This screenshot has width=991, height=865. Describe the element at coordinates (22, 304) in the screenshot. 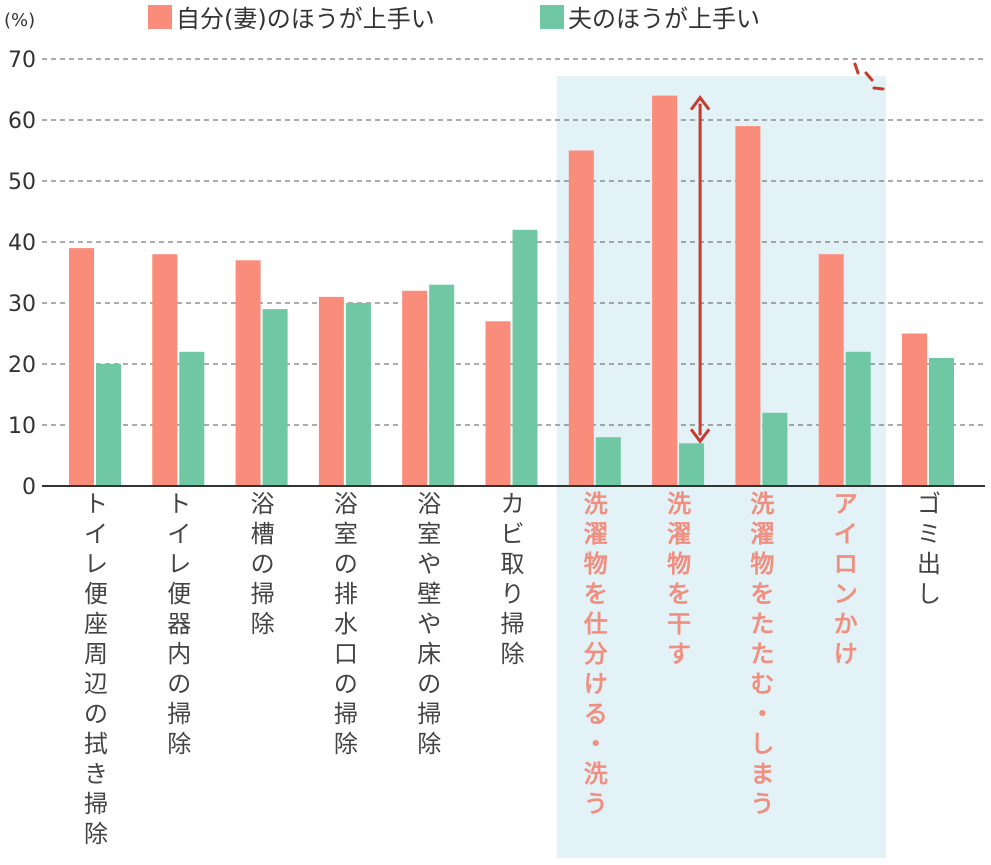

I see `y-tick-label: 30` at that location.